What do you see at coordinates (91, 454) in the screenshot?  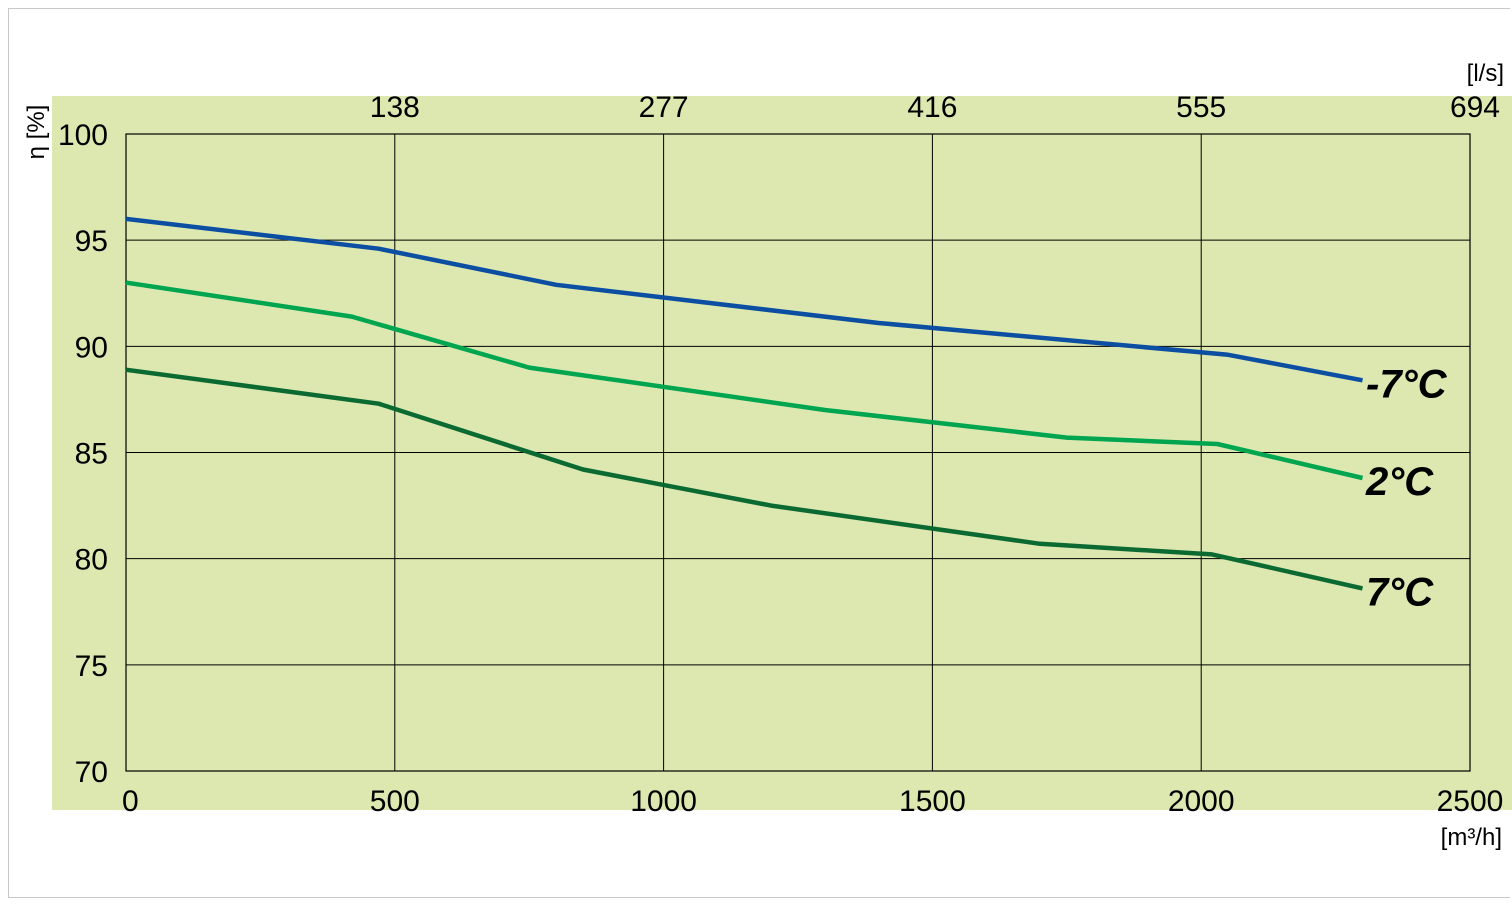 I see `y-tick-label: 85` at bounding box center [91, 454].